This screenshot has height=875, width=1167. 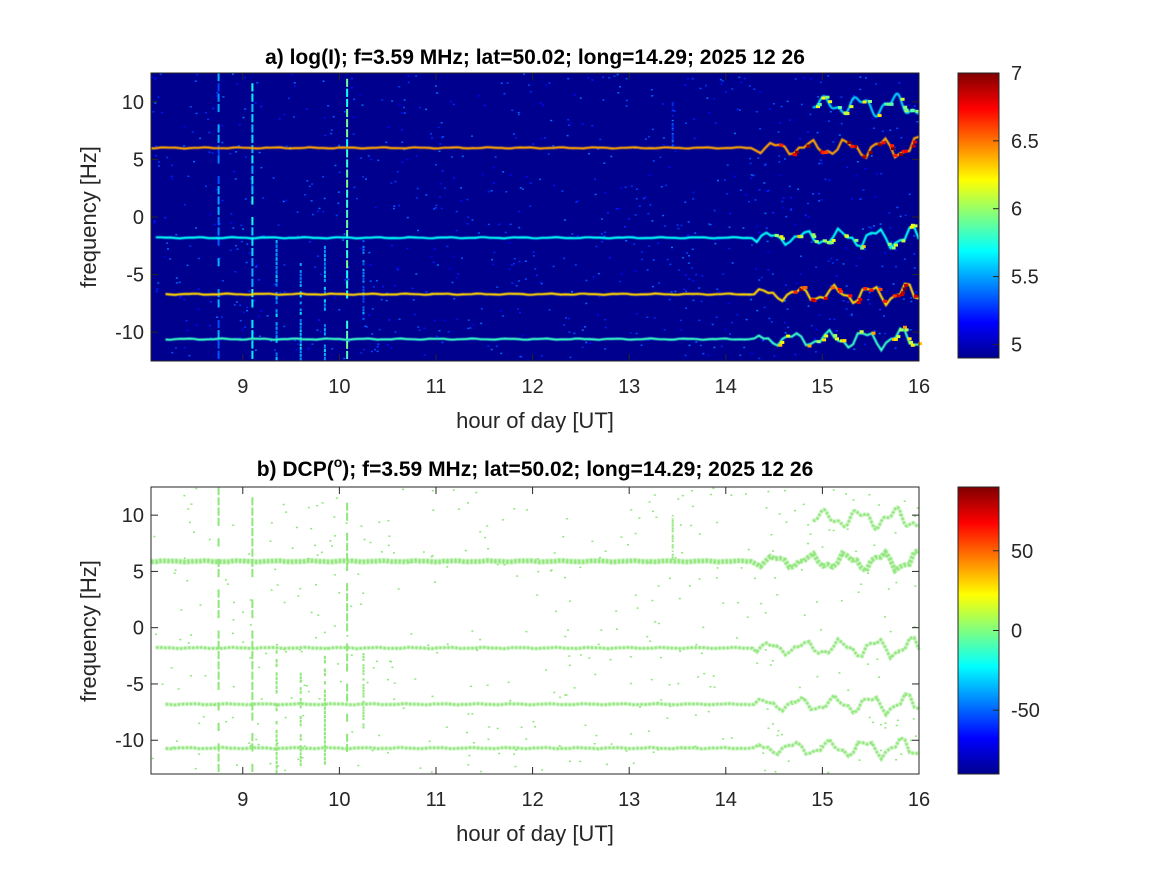 What do you see at coordinates (88, 217) in the screenshot?
I see `panel-a-y-label: frequency [Hz]` at bounding box center [88, 217].